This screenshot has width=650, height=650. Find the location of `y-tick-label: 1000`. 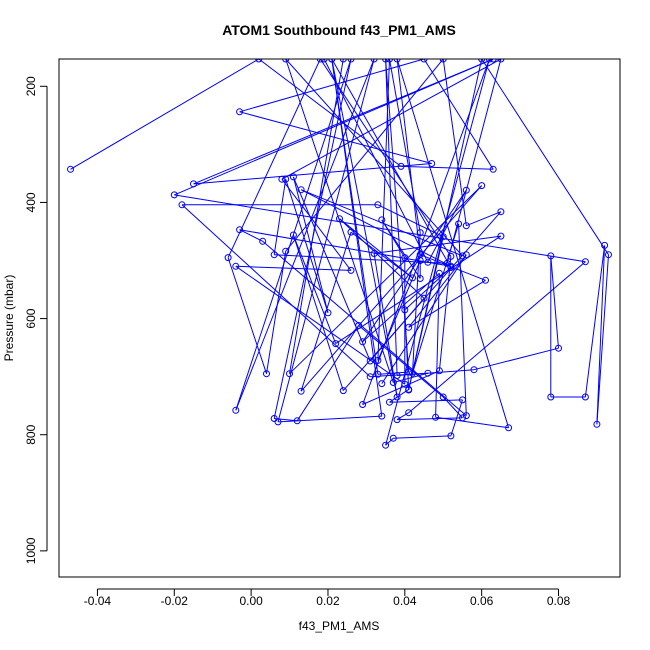

y-tick-label: 1000 is located at coordinates (31, 550).